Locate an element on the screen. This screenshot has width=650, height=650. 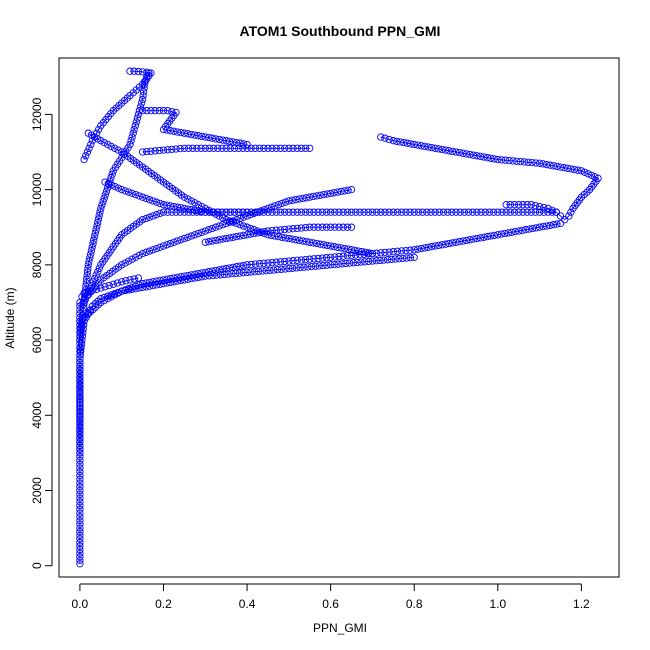
x-tick-label: 0.6 is located at coordinates (330, 604).